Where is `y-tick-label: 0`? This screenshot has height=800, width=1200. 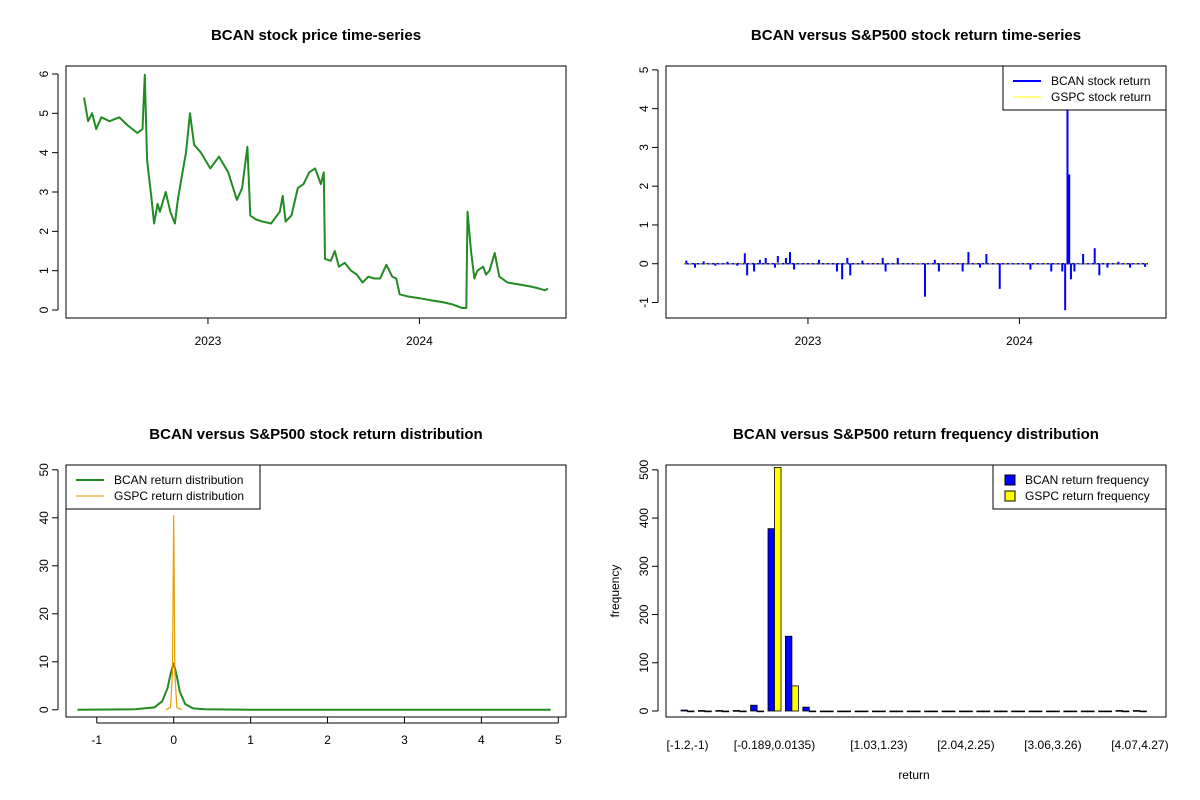
y-tick-label: 0 is located at coordinates (44, 309).